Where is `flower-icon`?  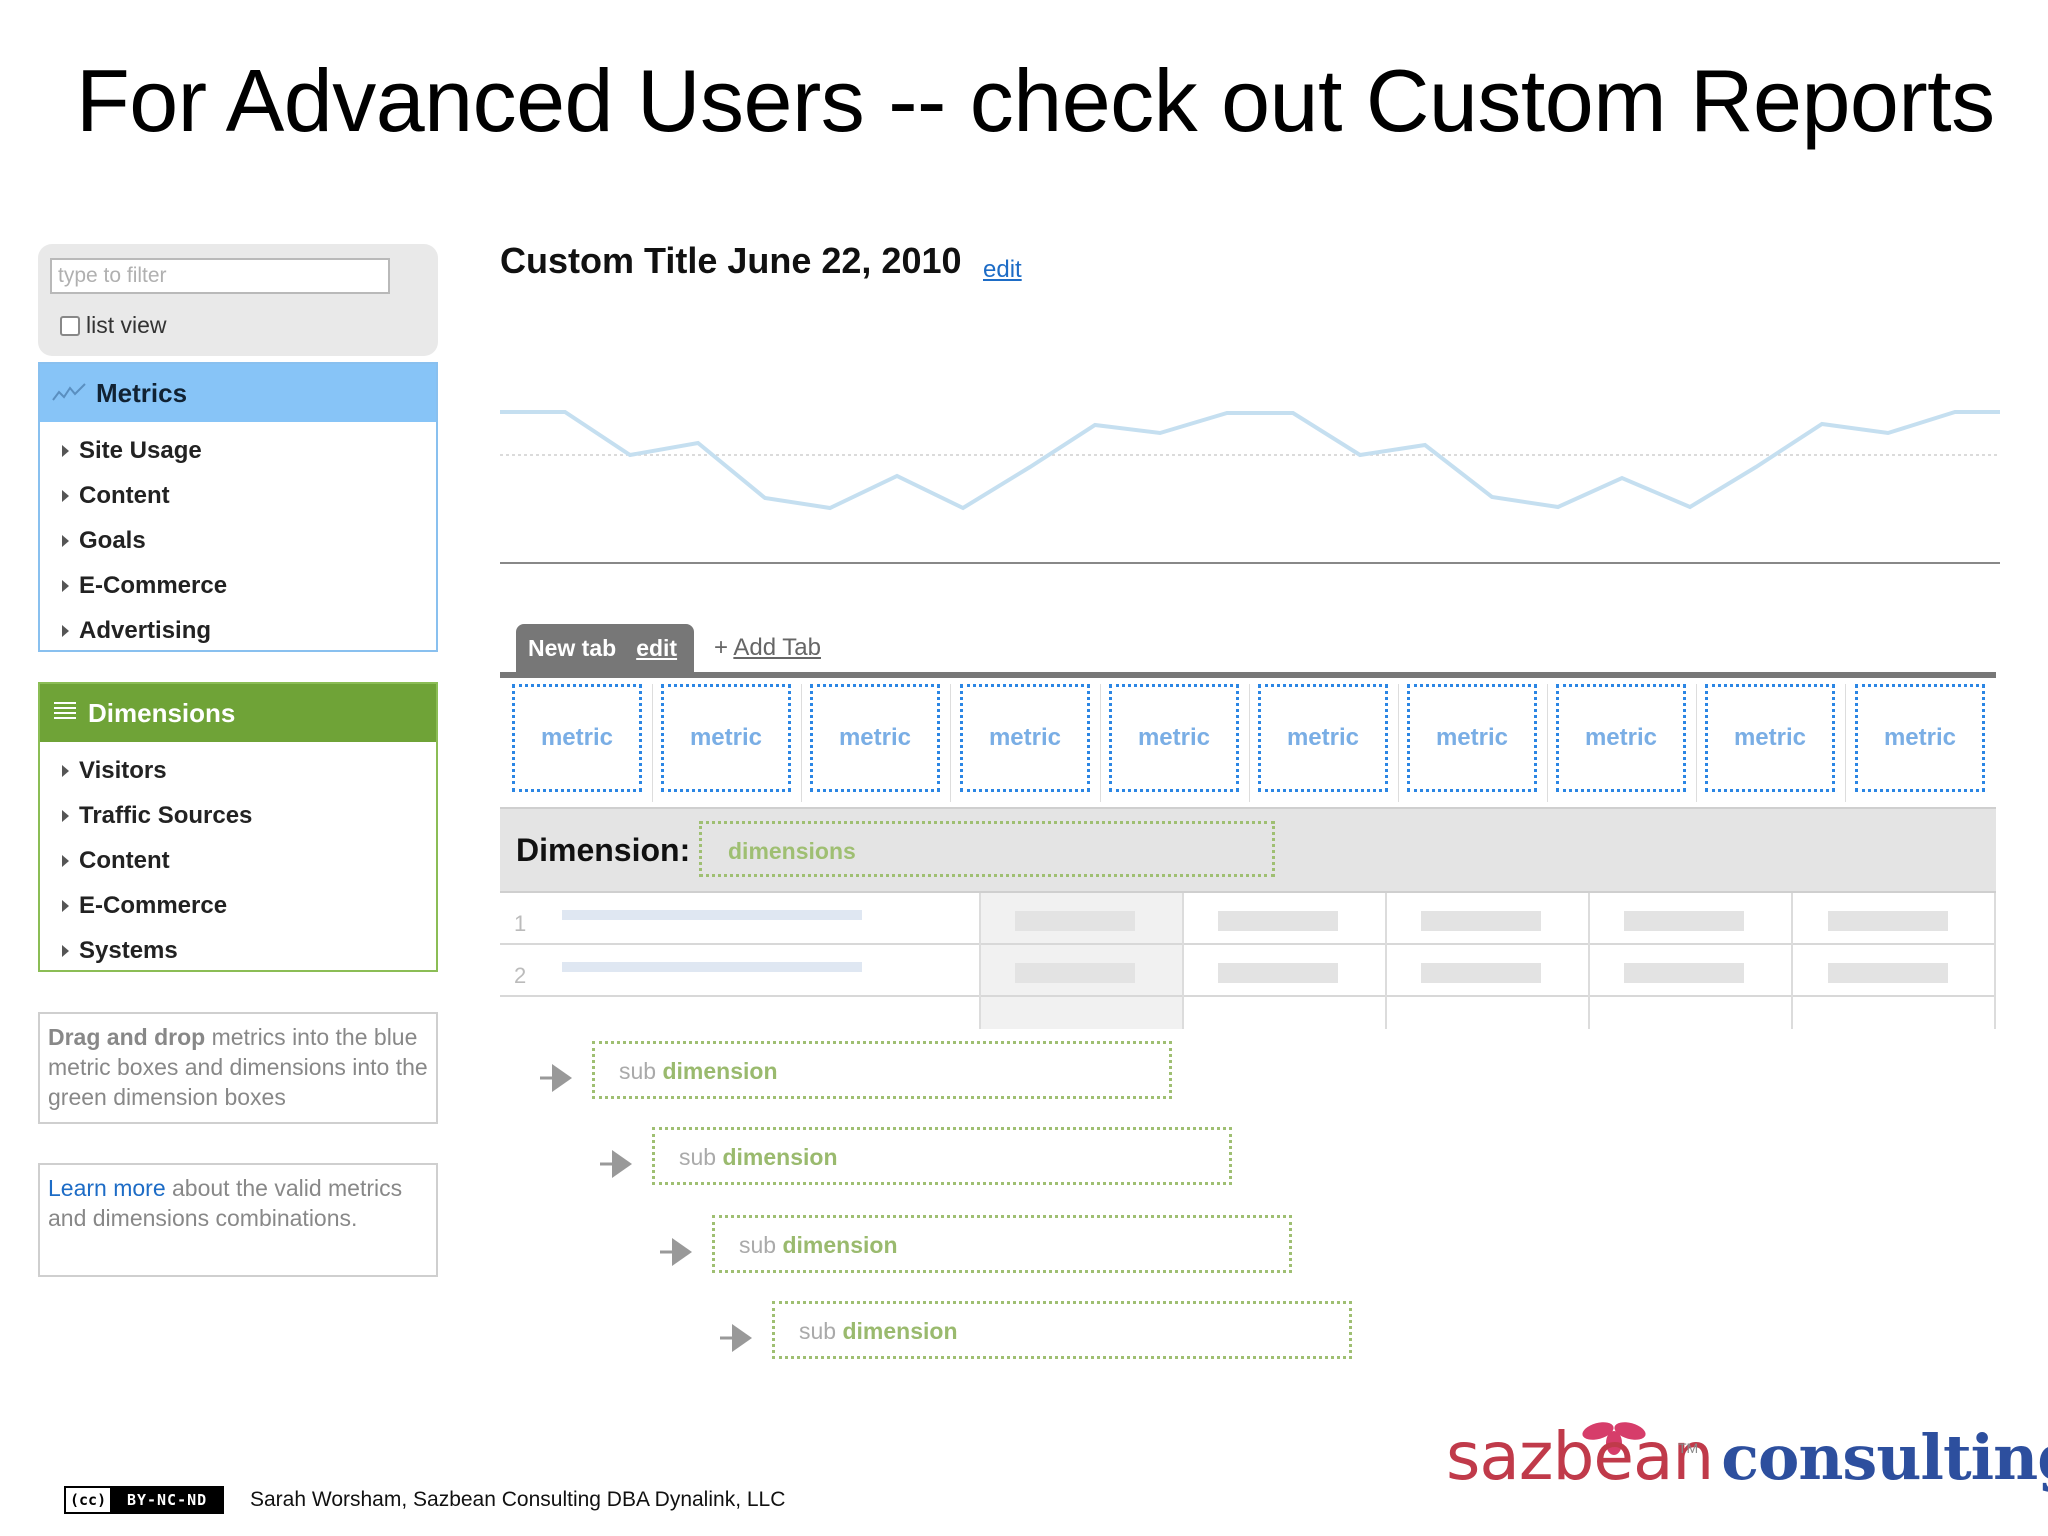
flower-icon is located at coordinates (1614, 1438).